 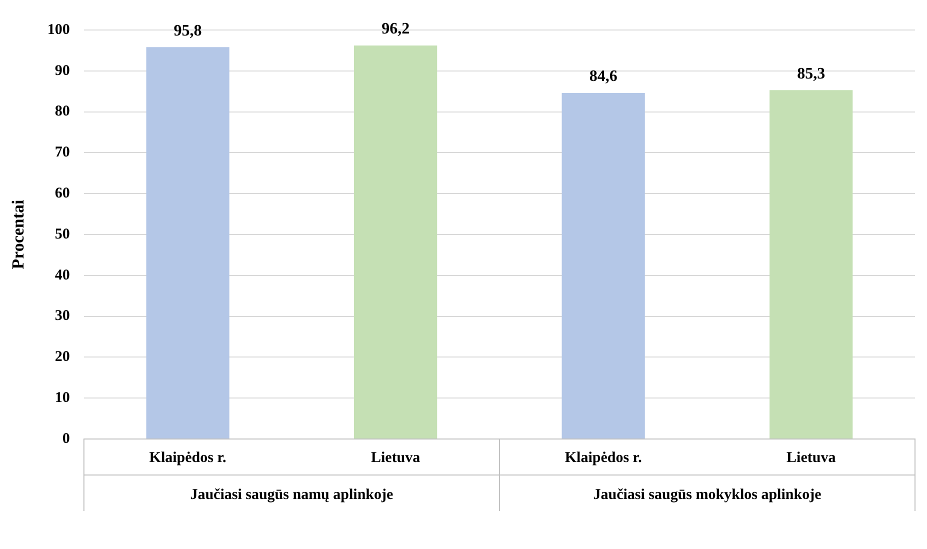 What do you see at coordinates (62, 357) in the screenshot?
I see `y-tick-label: 20` at bounding box center [62, 357].